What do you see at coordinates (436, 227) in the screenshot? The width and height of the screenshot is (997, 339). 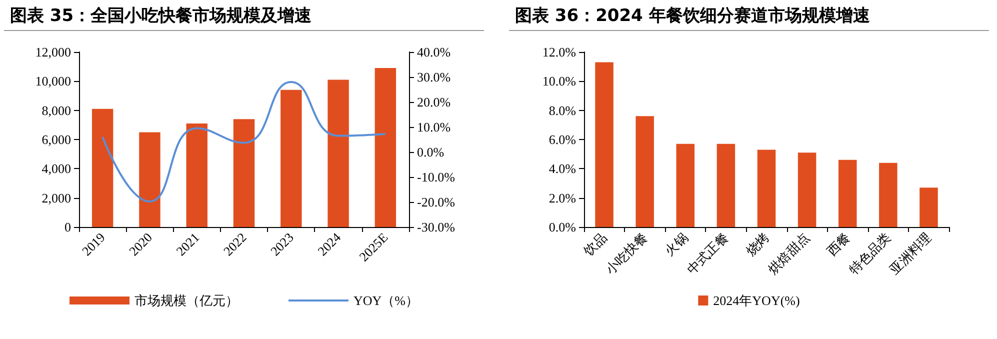 I see `y2-tick-label: -30.0%` at bounding box center [436, 227].